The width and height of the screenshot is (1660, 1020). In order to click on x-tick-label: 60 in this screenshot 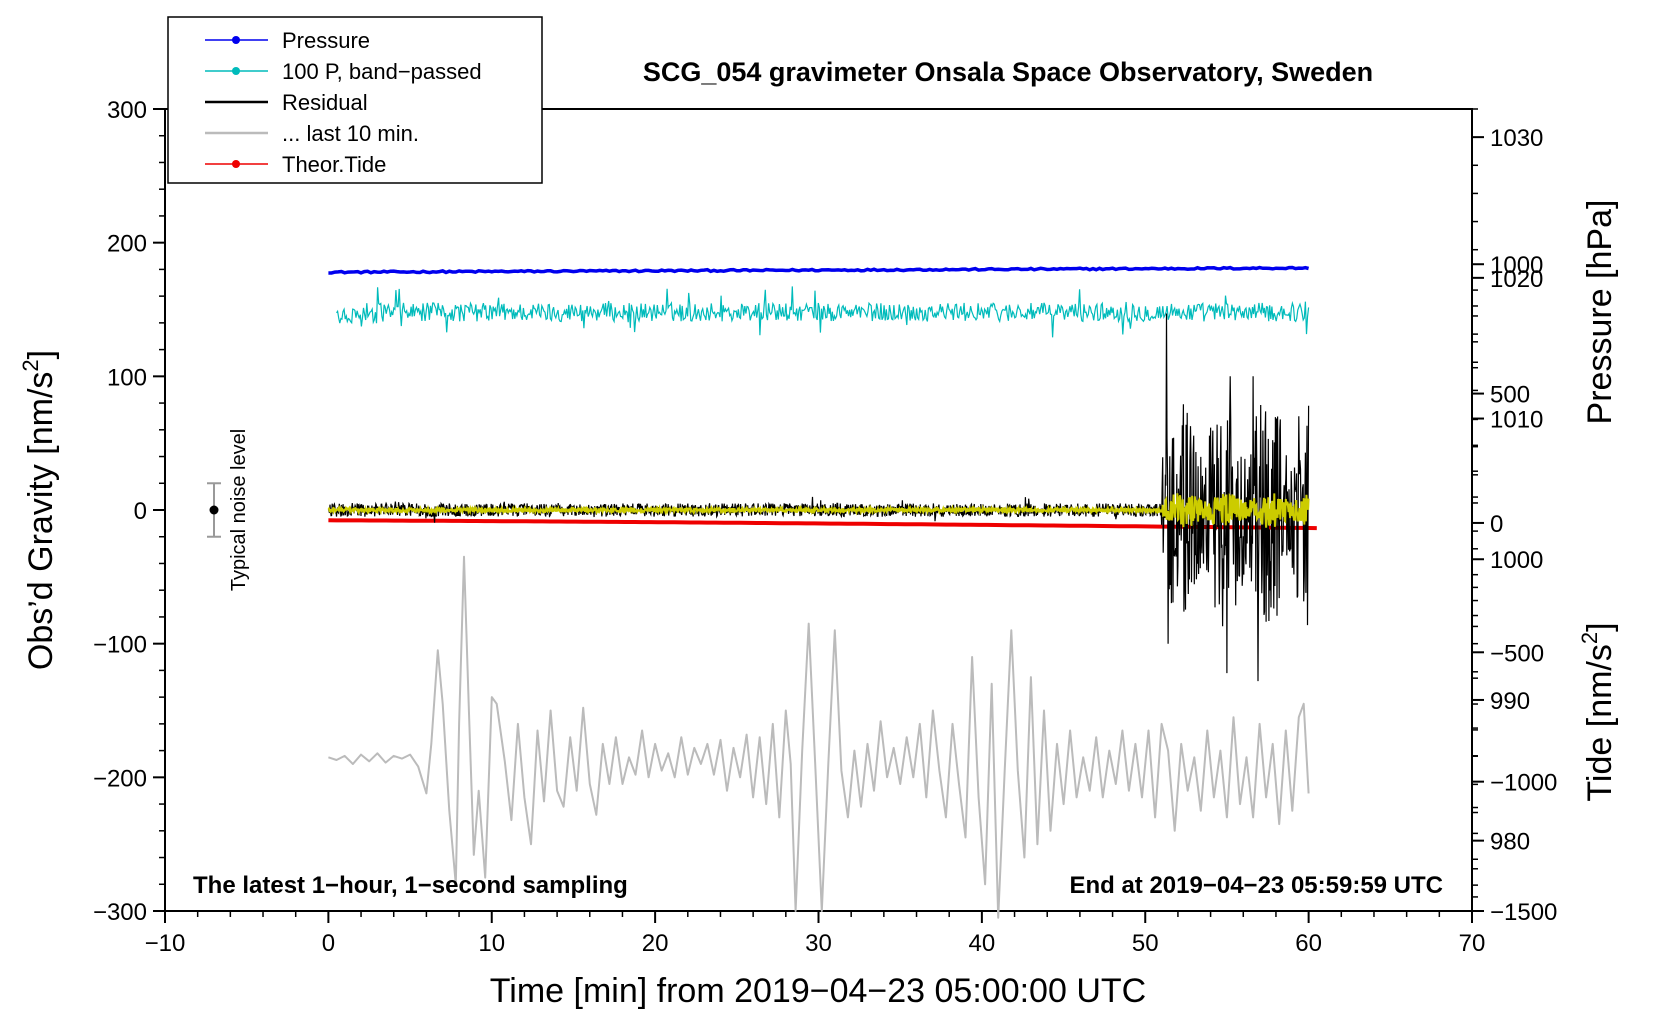, I will do `click(1308, 943)`.